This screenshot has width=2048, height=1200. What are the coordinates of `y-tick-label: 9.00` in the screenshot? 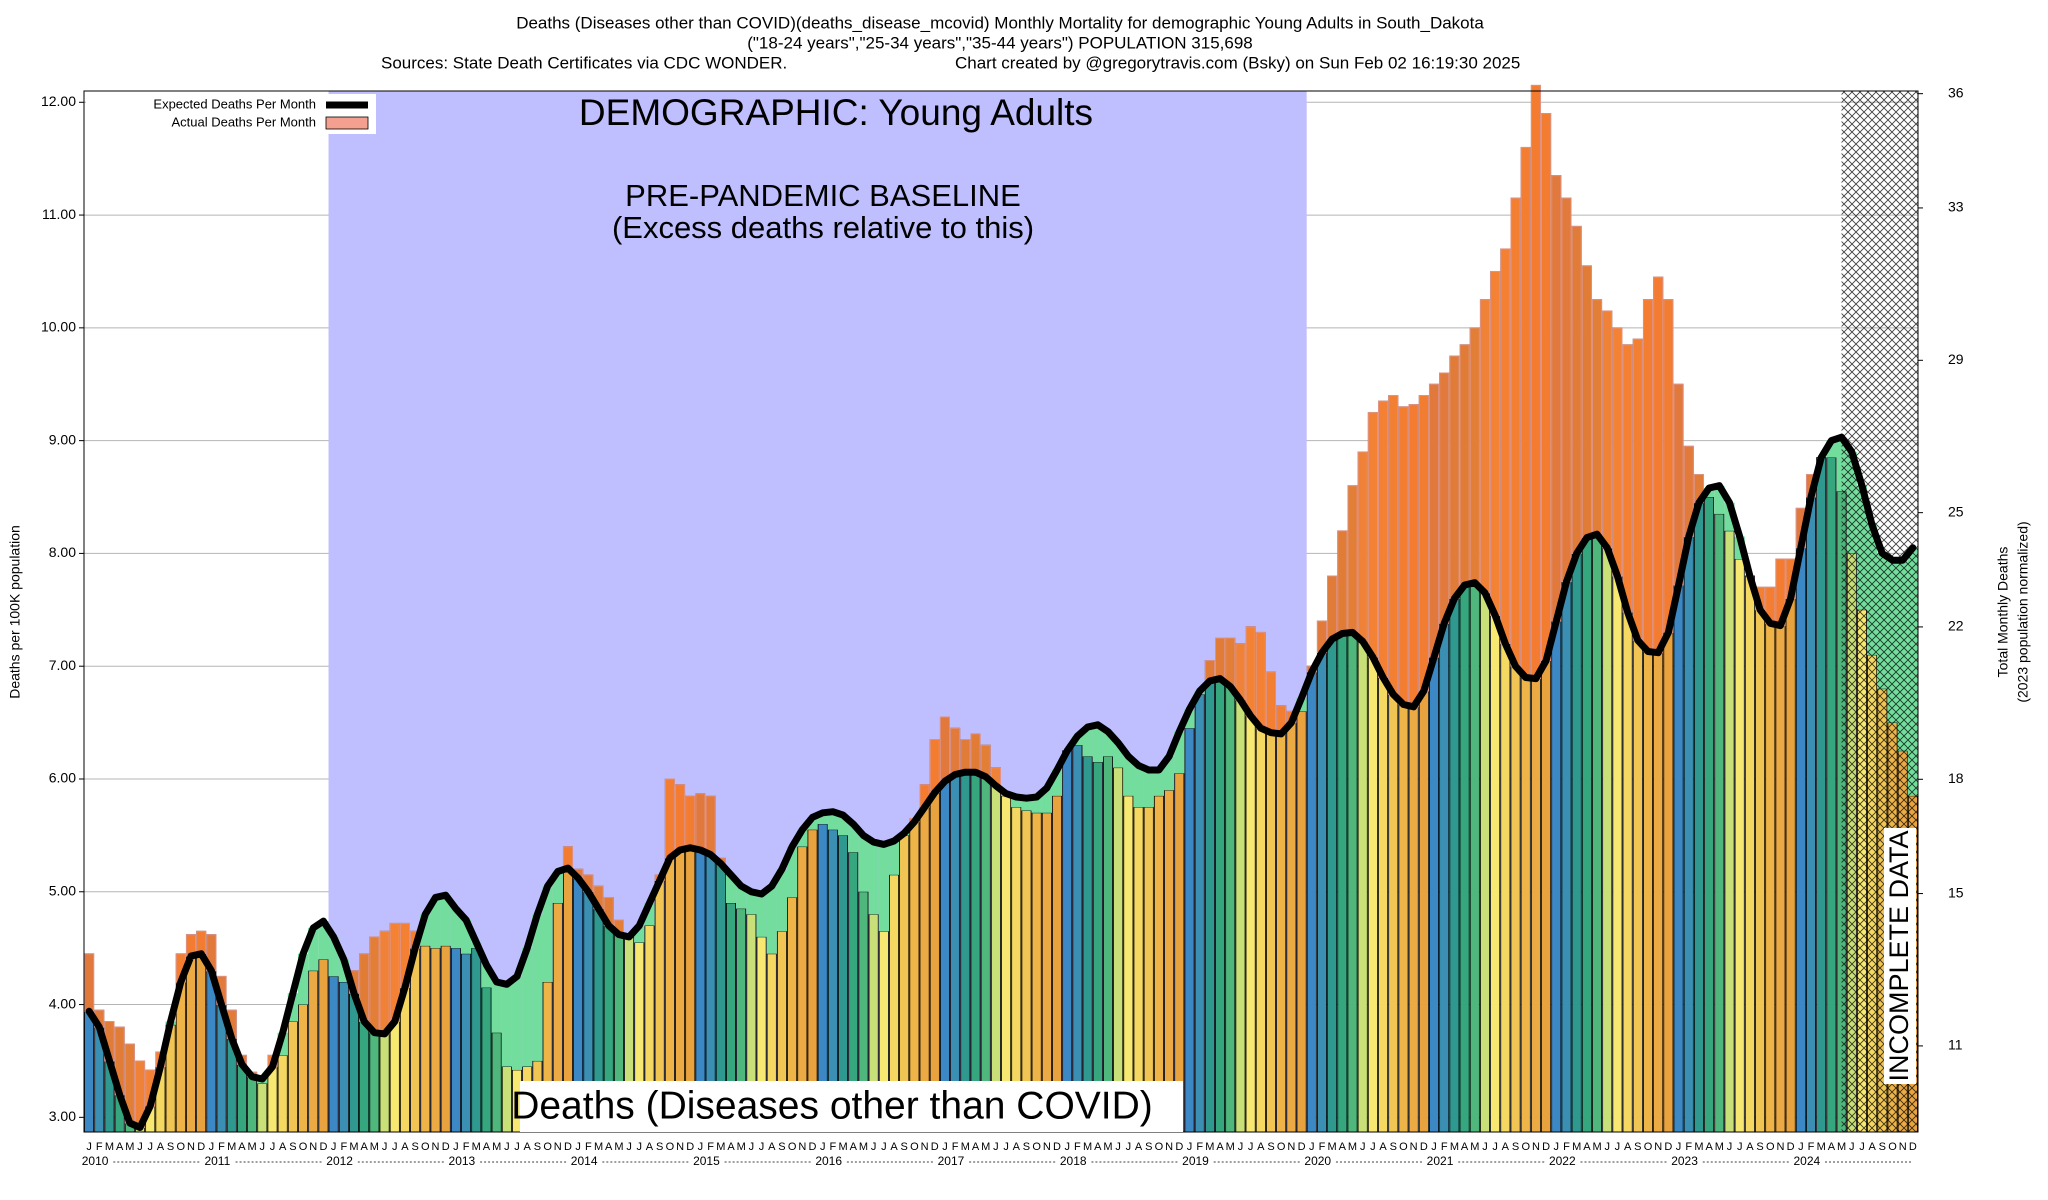 It's located at (62, 439).